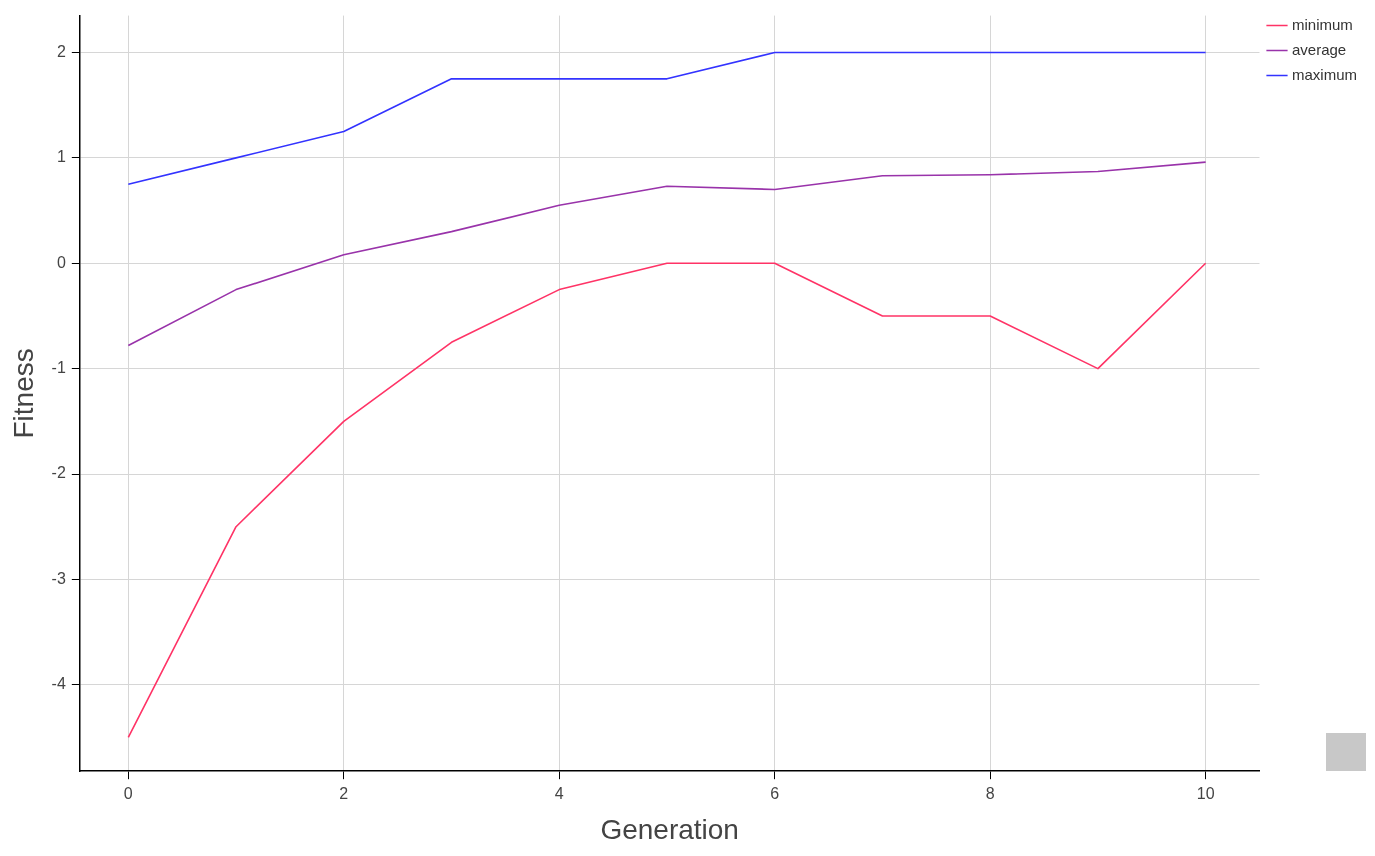  I want to click on x-tick-label: 8, so click(990, 794).